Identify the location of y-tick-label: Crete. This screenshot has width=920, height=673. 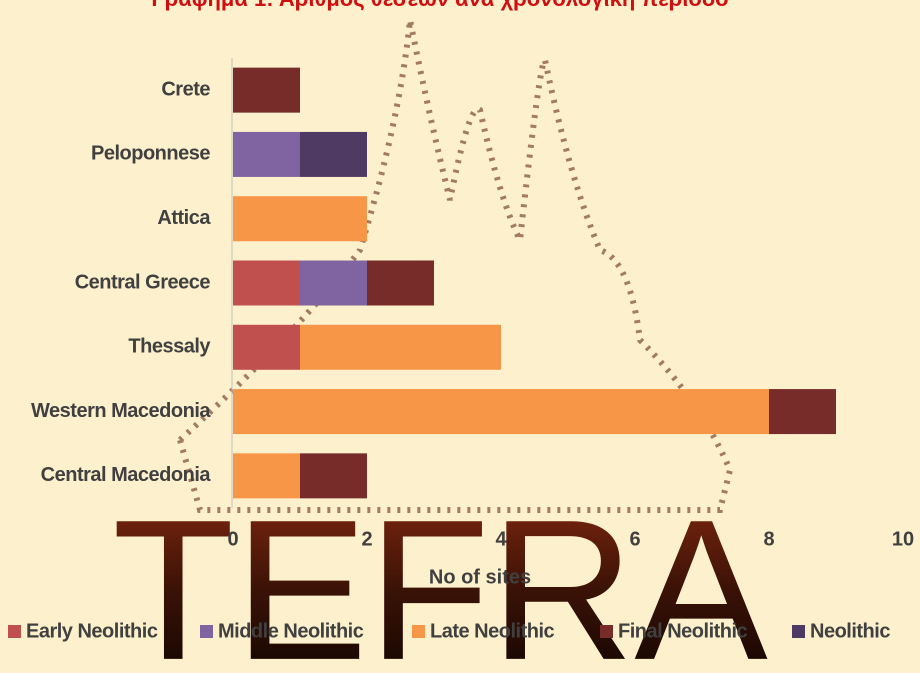
(185, 89).